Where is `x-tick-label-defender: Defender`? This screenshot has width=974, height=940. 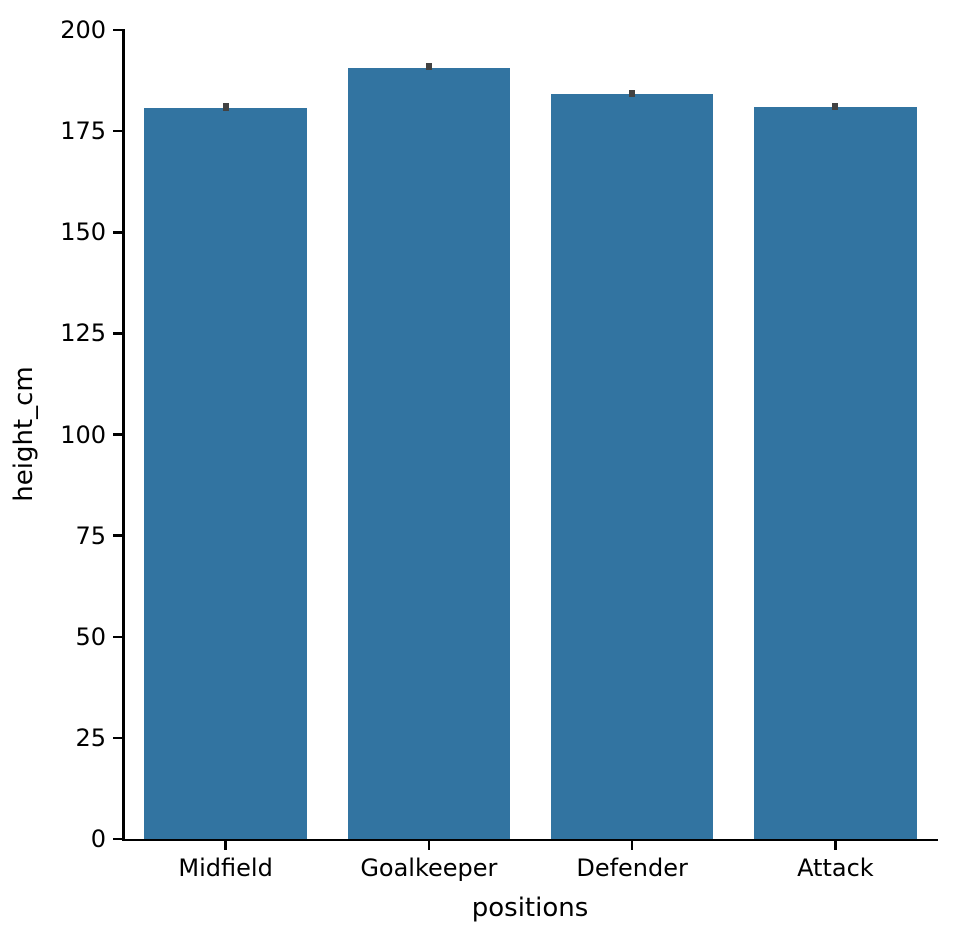
x-tick-label-defender: Defender is located at coordinates (632, 868).